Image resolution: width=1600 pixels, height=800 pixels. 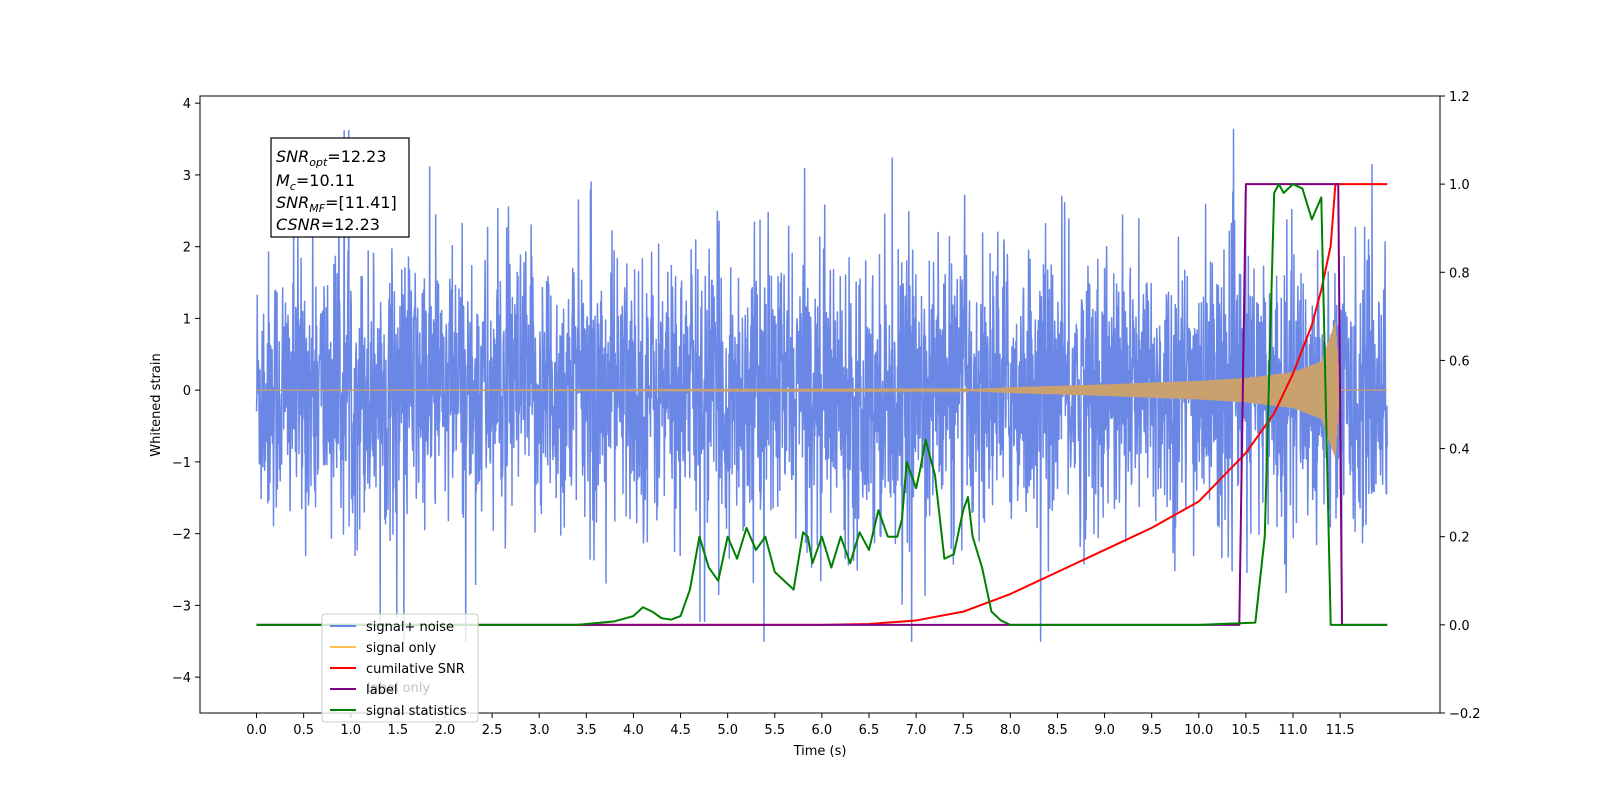 What do you see at coordinates (822, 730) in the screenshot?
I see `x-tick-label: 6.0` at bounding box center [822, 730].